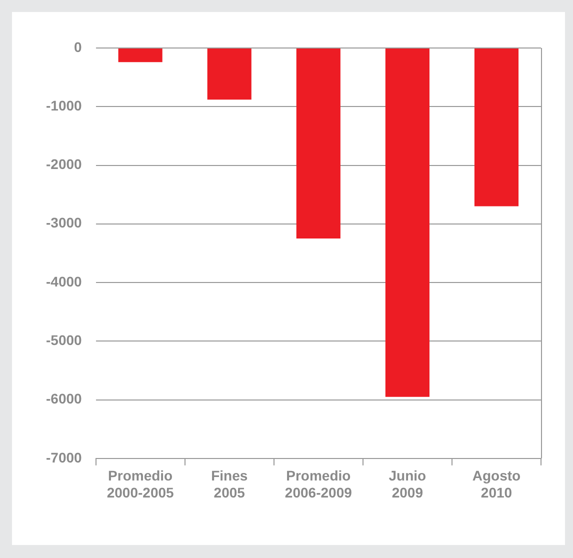  Describe the element at coordinates (64, 281) in the screenshot. I see `y-tick-label: -4000` at that location.